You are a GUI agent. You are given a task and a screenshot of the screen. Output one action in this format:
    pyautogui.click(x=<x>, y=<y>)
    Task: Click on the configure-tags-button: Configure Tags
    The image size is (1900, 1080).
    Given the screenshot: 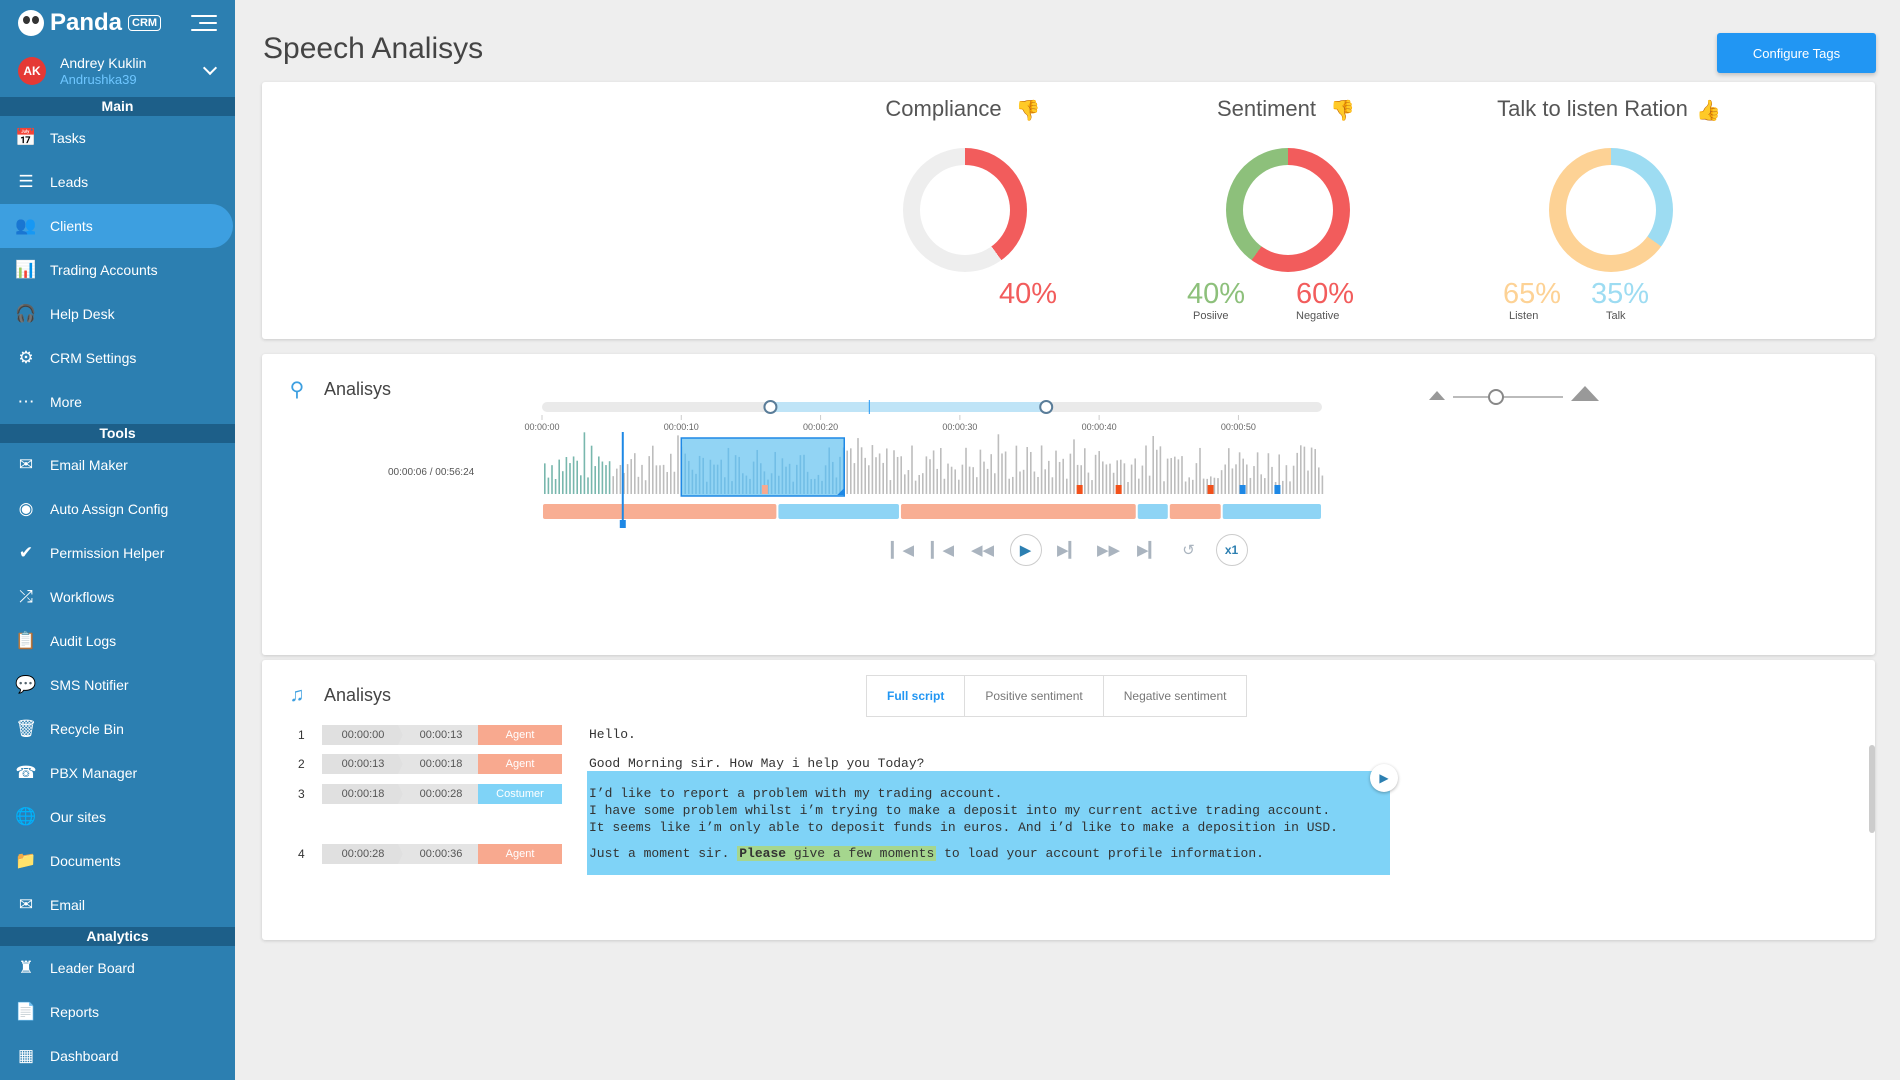 What is the action you would take?
    pyautogui.click(x=1796, y=53)
    